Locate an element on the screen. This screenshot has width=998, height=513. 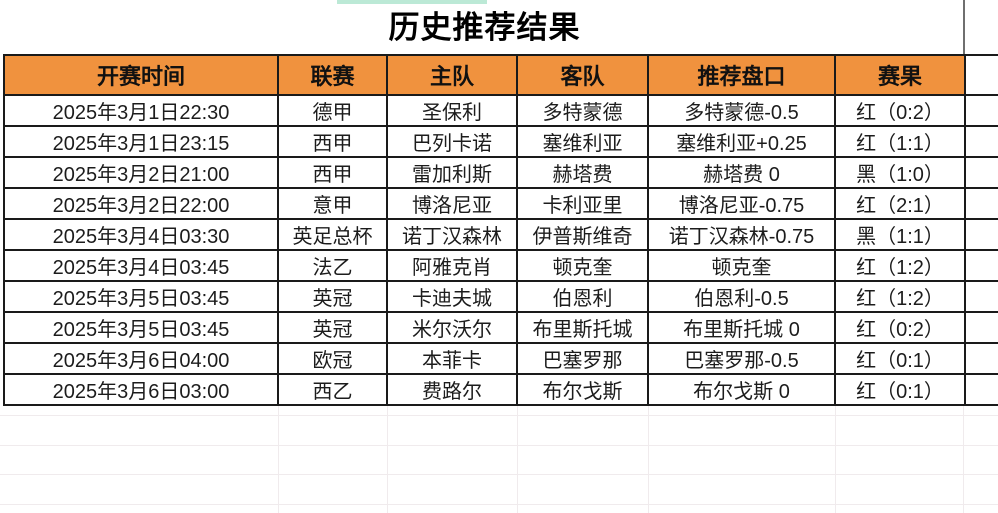
cell-home: 阿雅克肖 is located at coordinates (452, 265).